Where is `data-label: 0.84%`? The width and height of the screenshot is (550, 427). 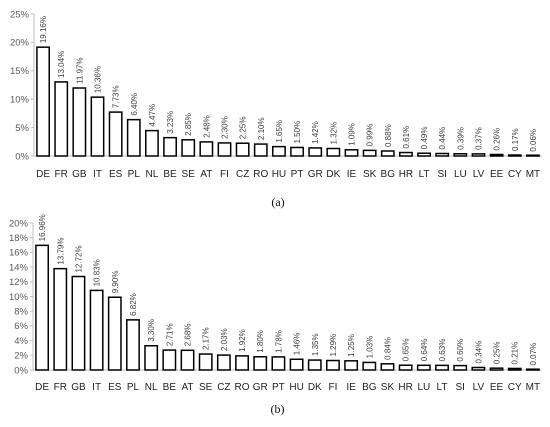
data-label: 0.84% is located at coordinates (387, 348).